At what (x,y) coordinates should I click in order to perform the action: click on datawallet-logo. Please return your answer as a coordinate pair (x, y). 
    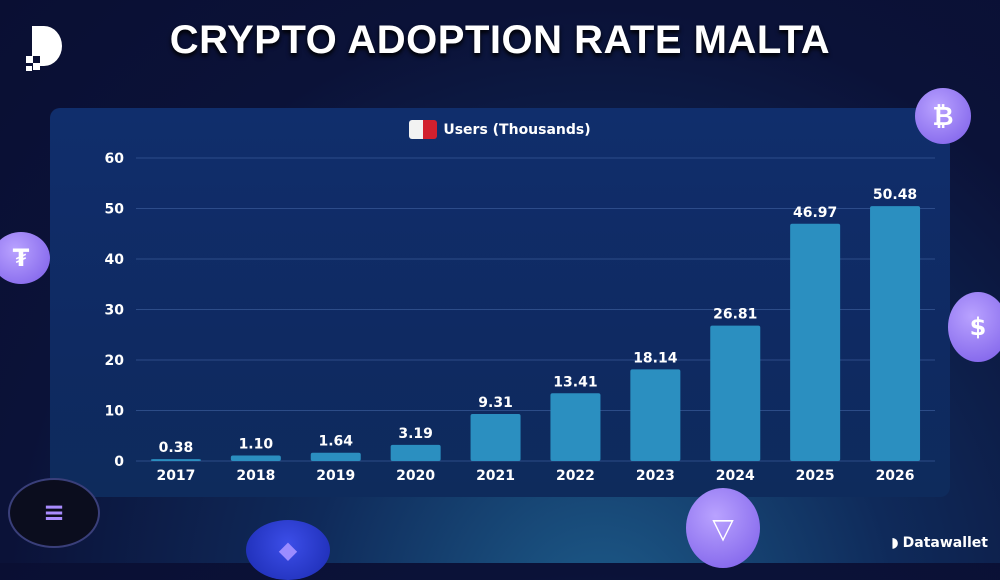
    Looking at the image, I should click on (44, 48).